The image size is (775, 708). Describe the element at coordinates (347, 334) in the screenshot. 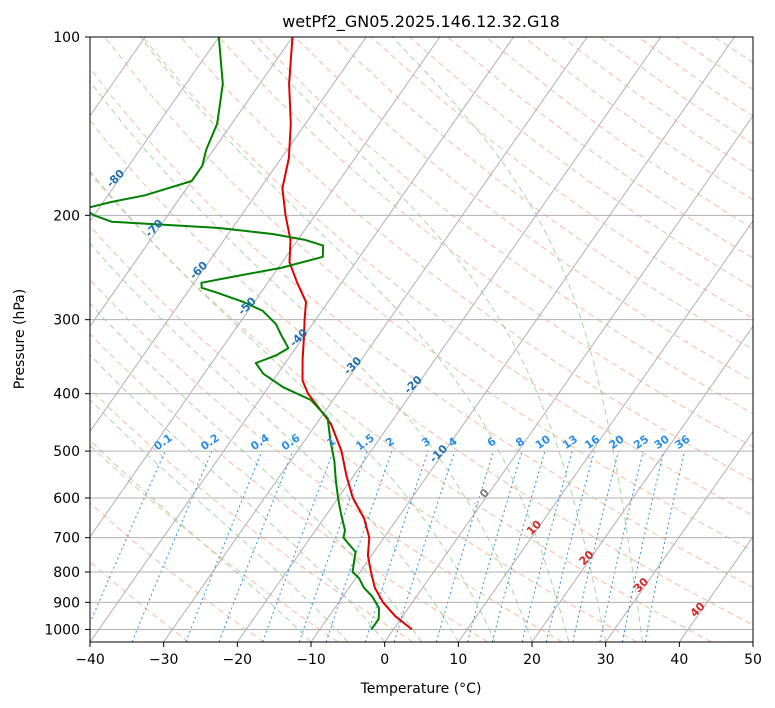

I see `temperature-profile-line` at that location.